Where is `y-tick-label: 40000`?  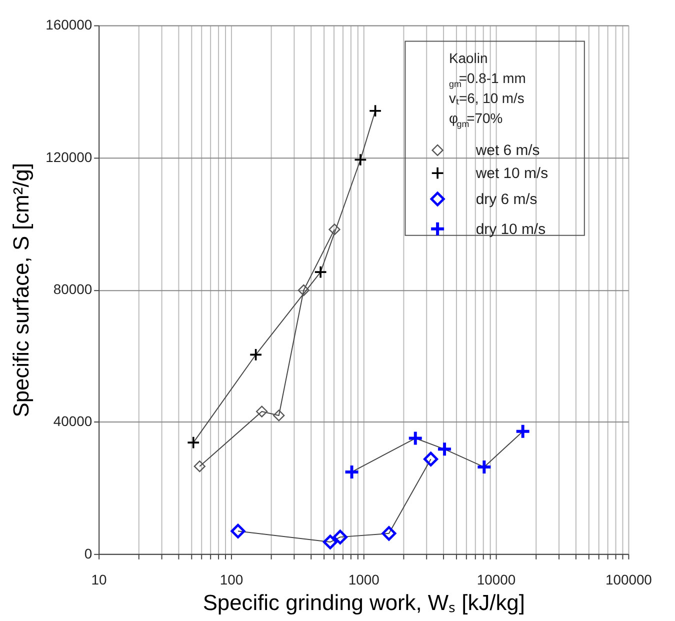
y-tick-label: 40000 is located at coordinates (72, 421).